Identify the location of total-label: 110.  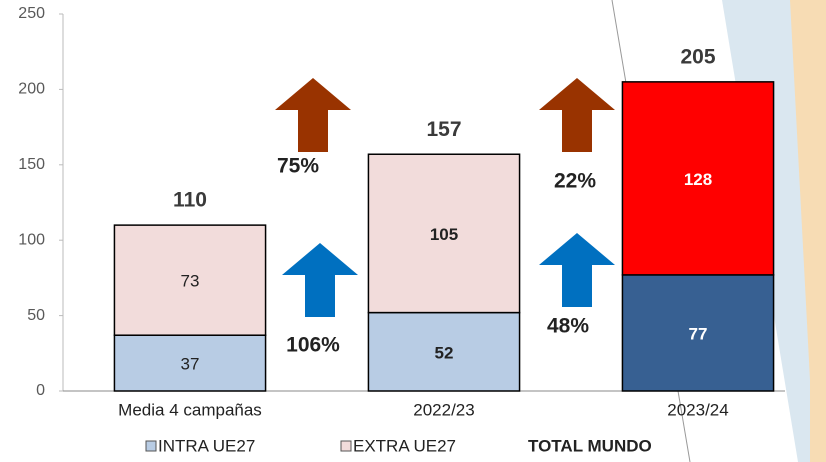
(190, 200).